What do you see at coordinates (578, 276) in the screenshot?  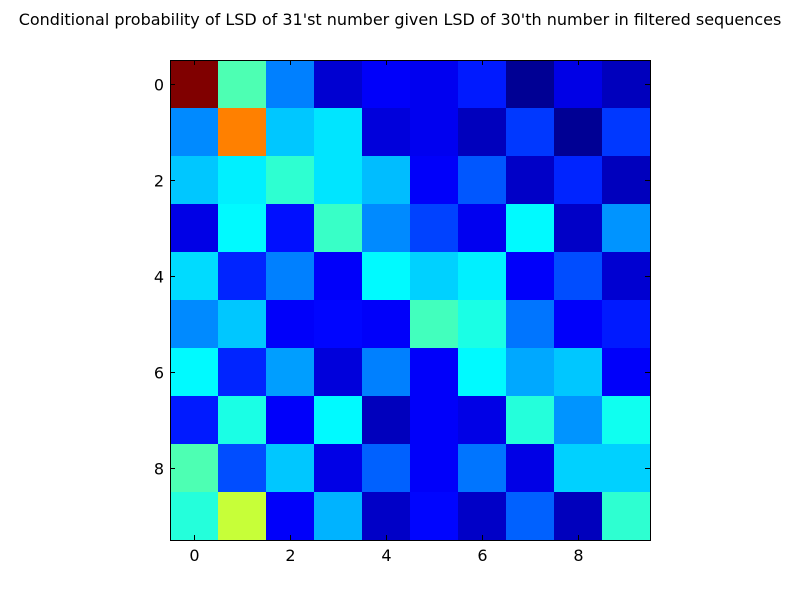 I see `heatmap-cell-r4-c8` at bounding box center [578, 276].